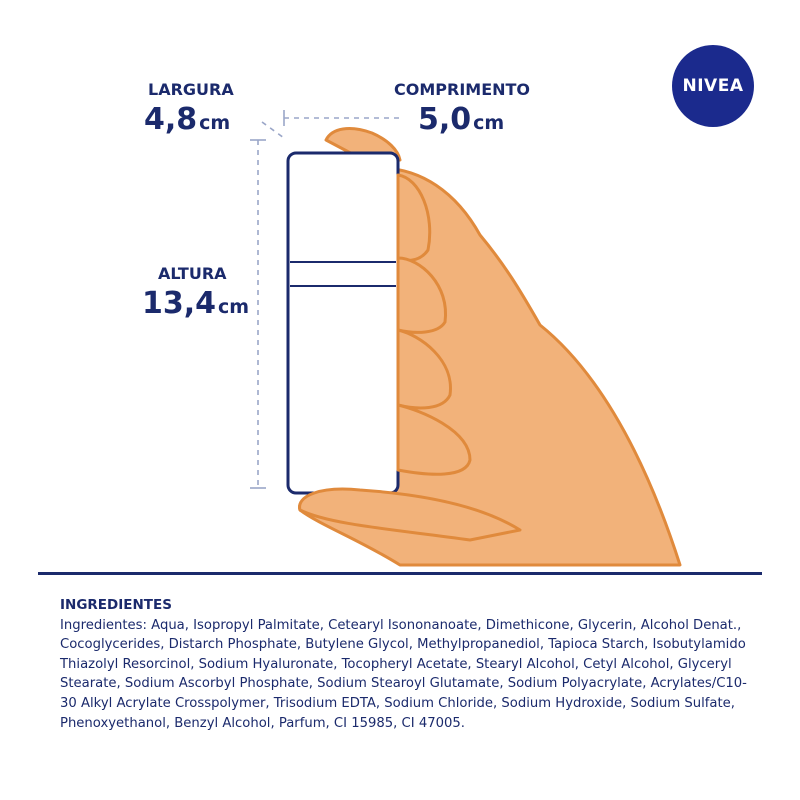  What do you see at coordinates (192, 273) in the screenshot?
I see `height-label: ALTURA` at bounding box center [192, 273].